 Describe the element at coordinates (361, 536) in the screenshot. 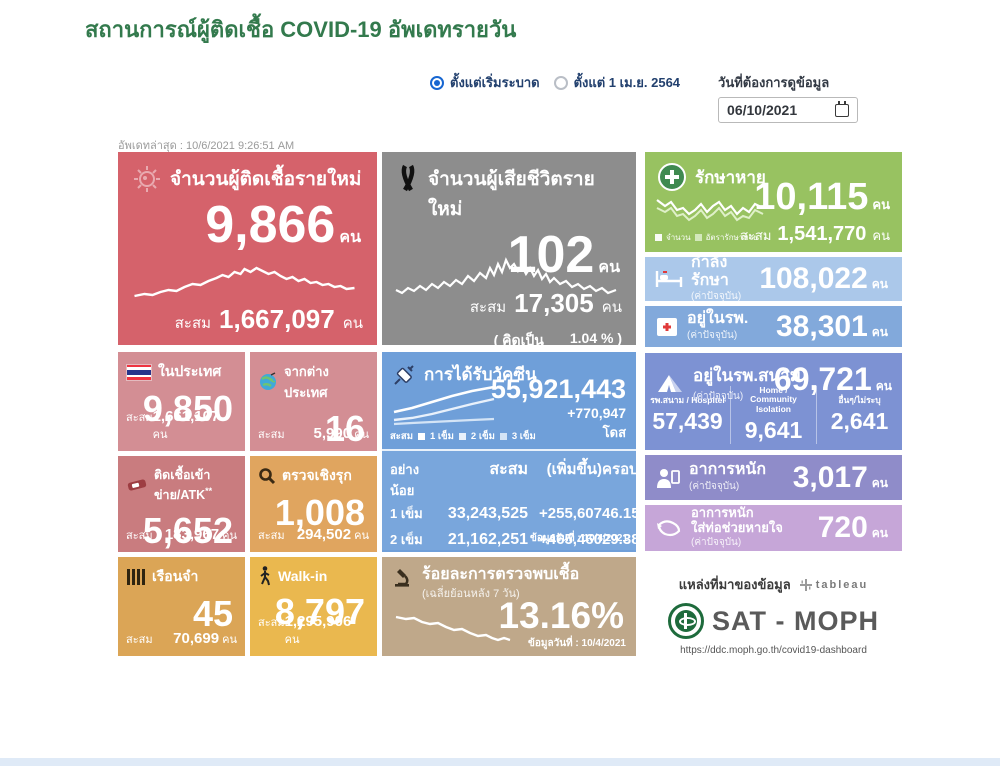

I see `proactive-cum-unit: คน` at that location.